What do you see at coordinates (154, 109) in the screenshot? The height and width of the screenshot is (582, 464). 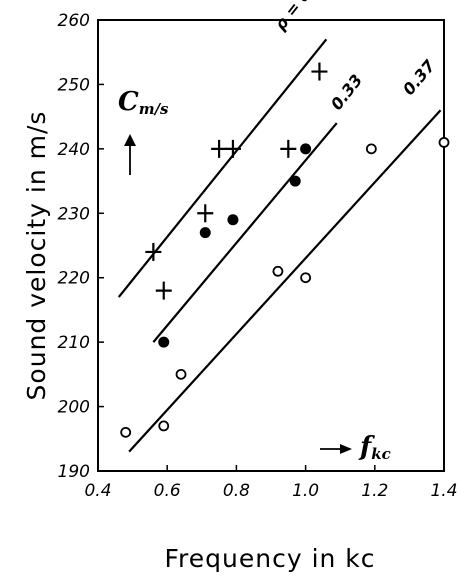 I see `y-symbol-sub: m/s` at bounding box center [154, 109].